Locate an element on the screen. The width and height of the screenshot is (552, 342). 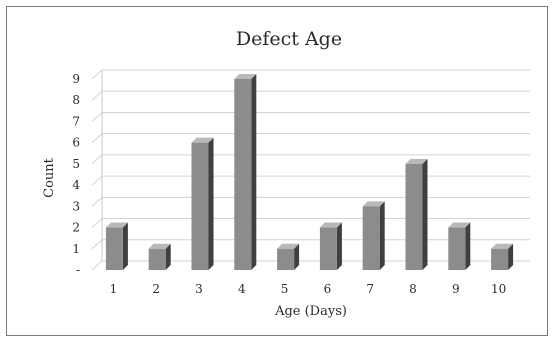
y-tick-label: 4 is located at coordinates (76, 185).